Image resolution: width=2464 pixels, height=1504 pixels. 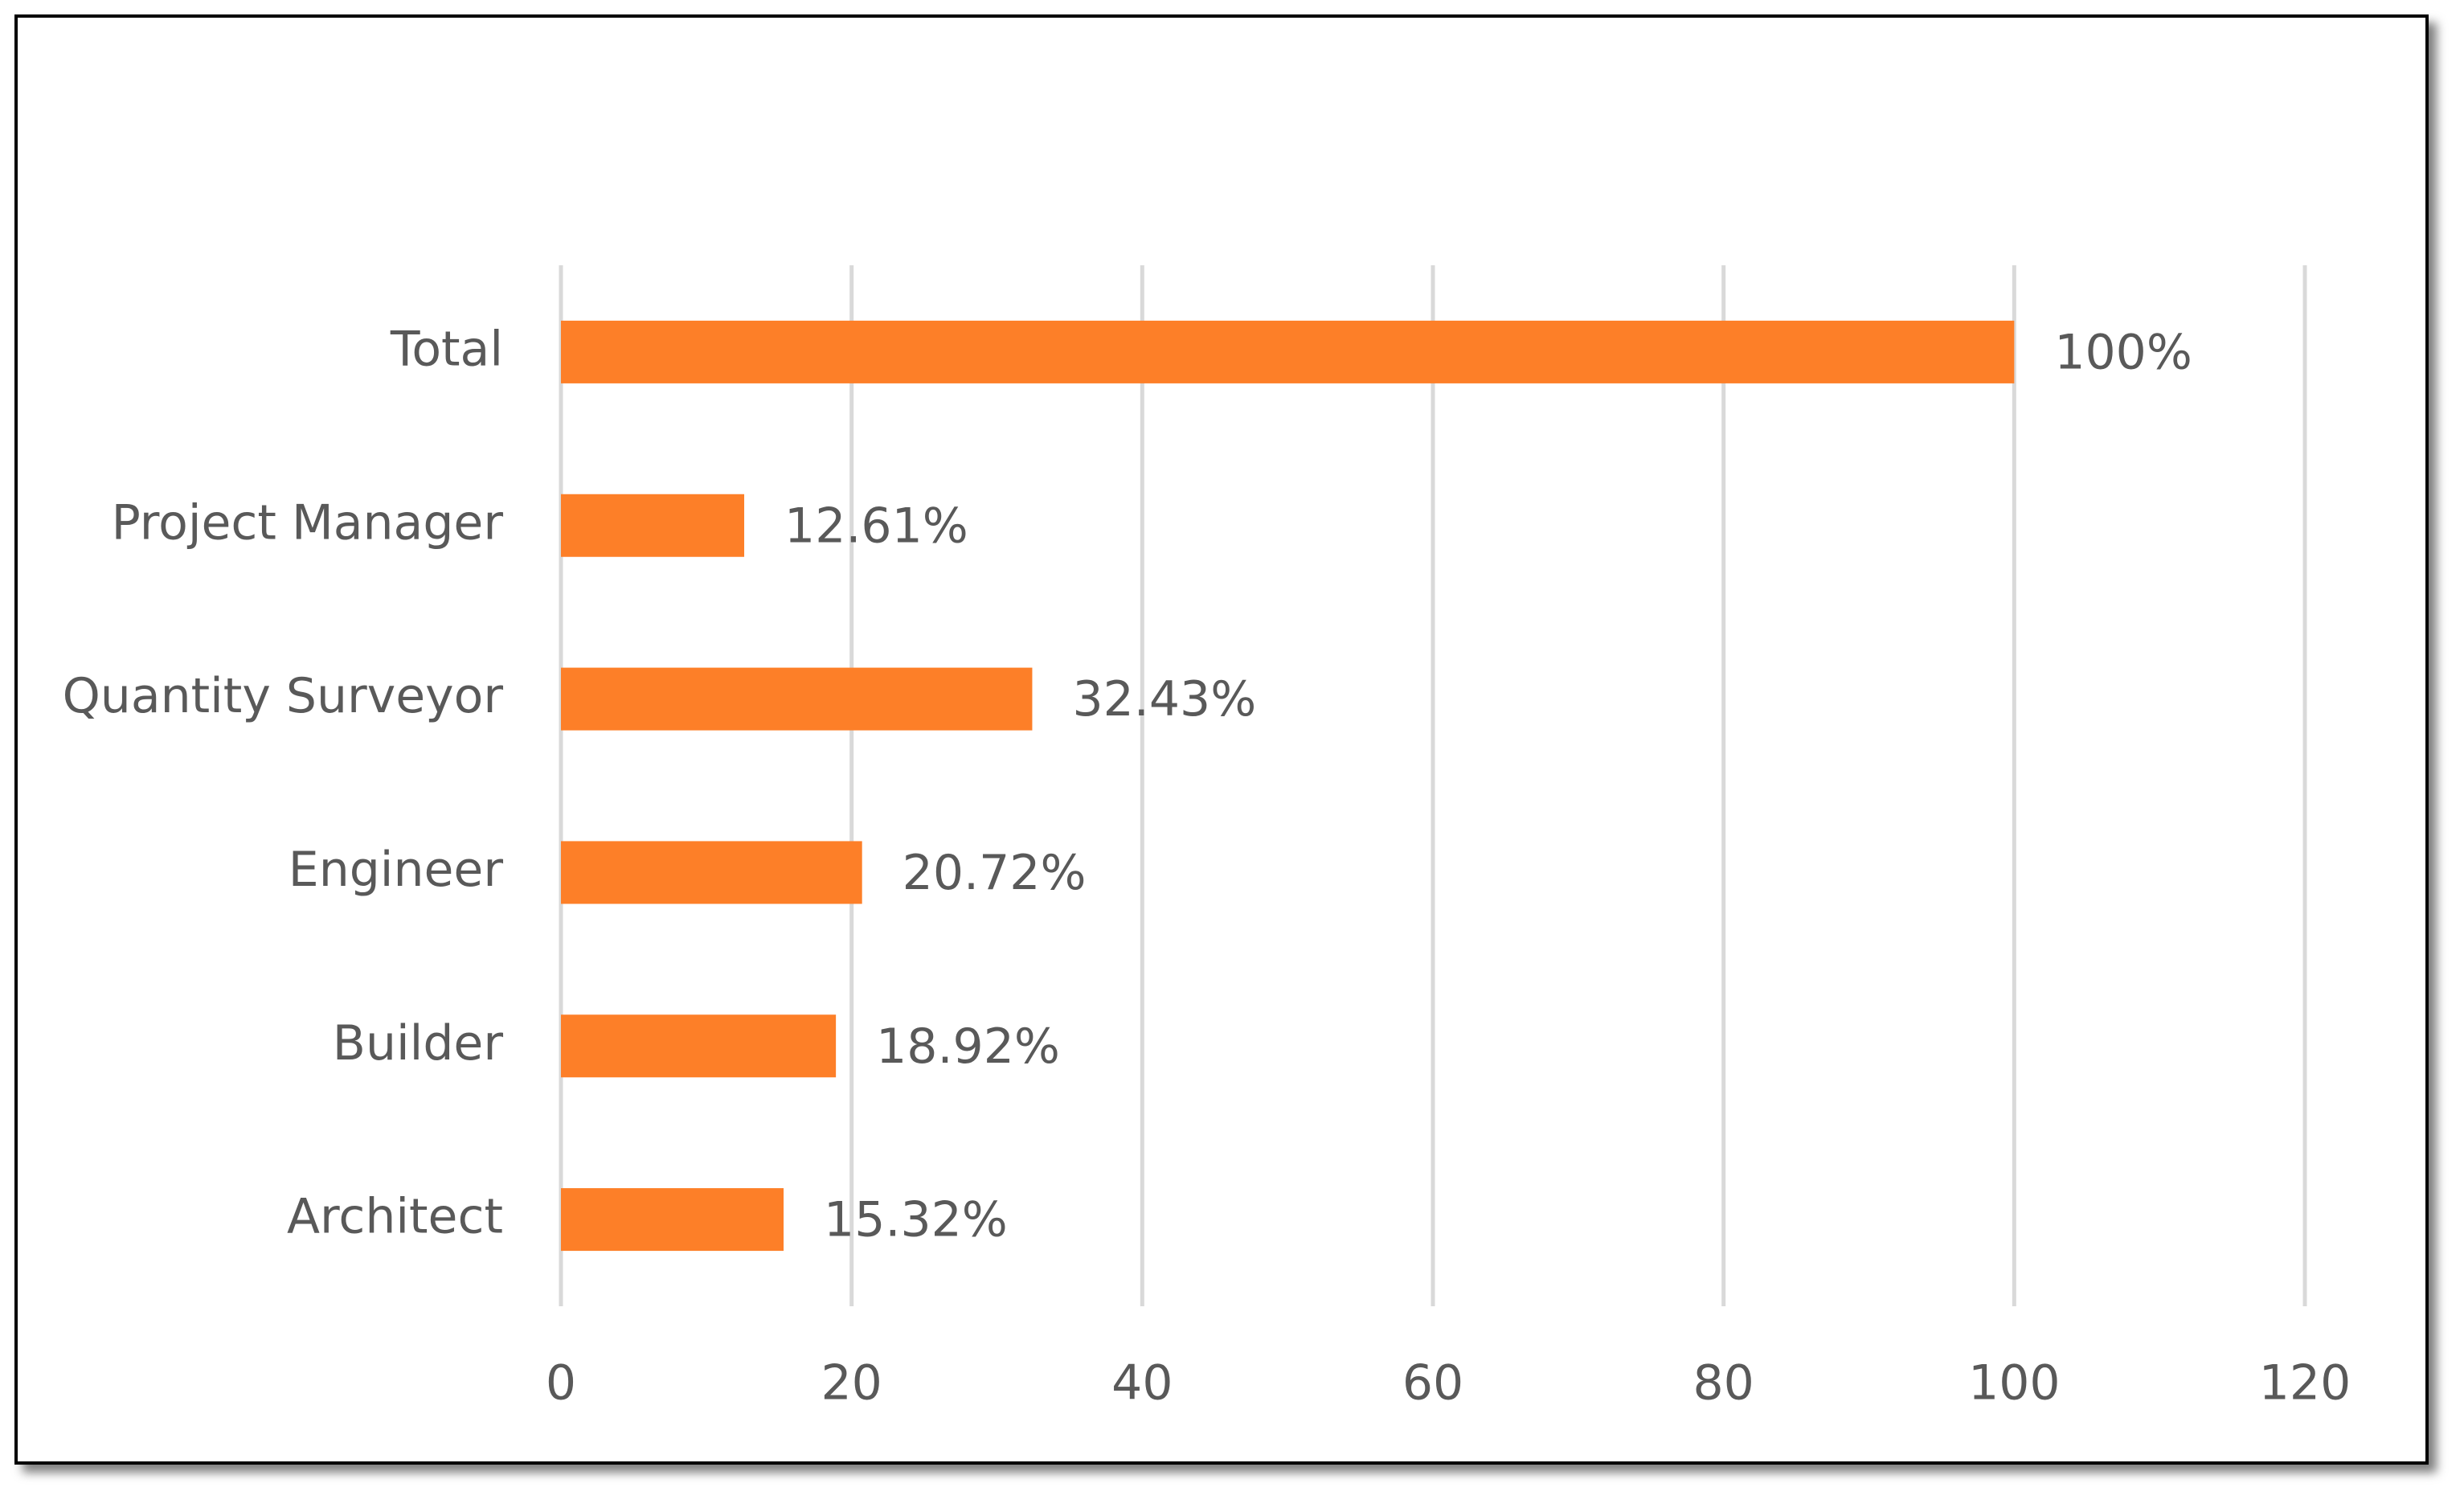 I want to click on y-tick-label: Total, so click(x=446, y=350).